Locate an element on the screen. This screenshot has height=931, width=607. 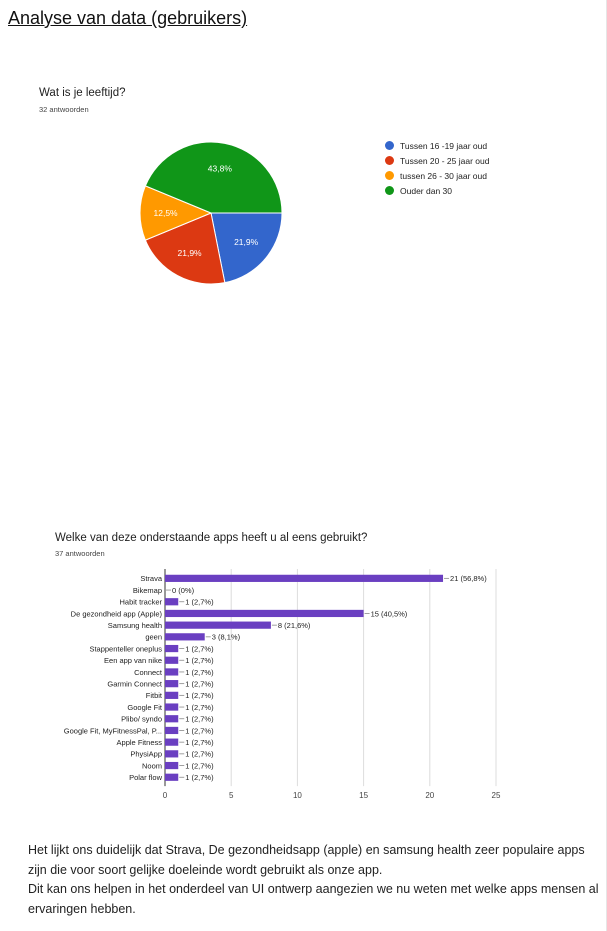
legend-label: tussen 26 - 30 jaar oud is located at coordinates (443, 175).